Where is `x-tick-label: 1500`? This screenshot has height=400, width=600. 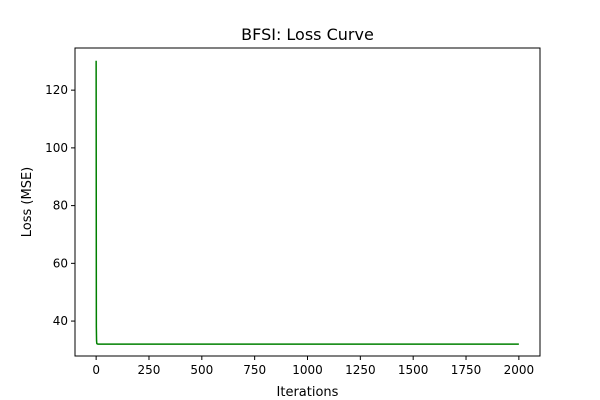
x-tick-label: 1500 is located at coordinates (413, 370).